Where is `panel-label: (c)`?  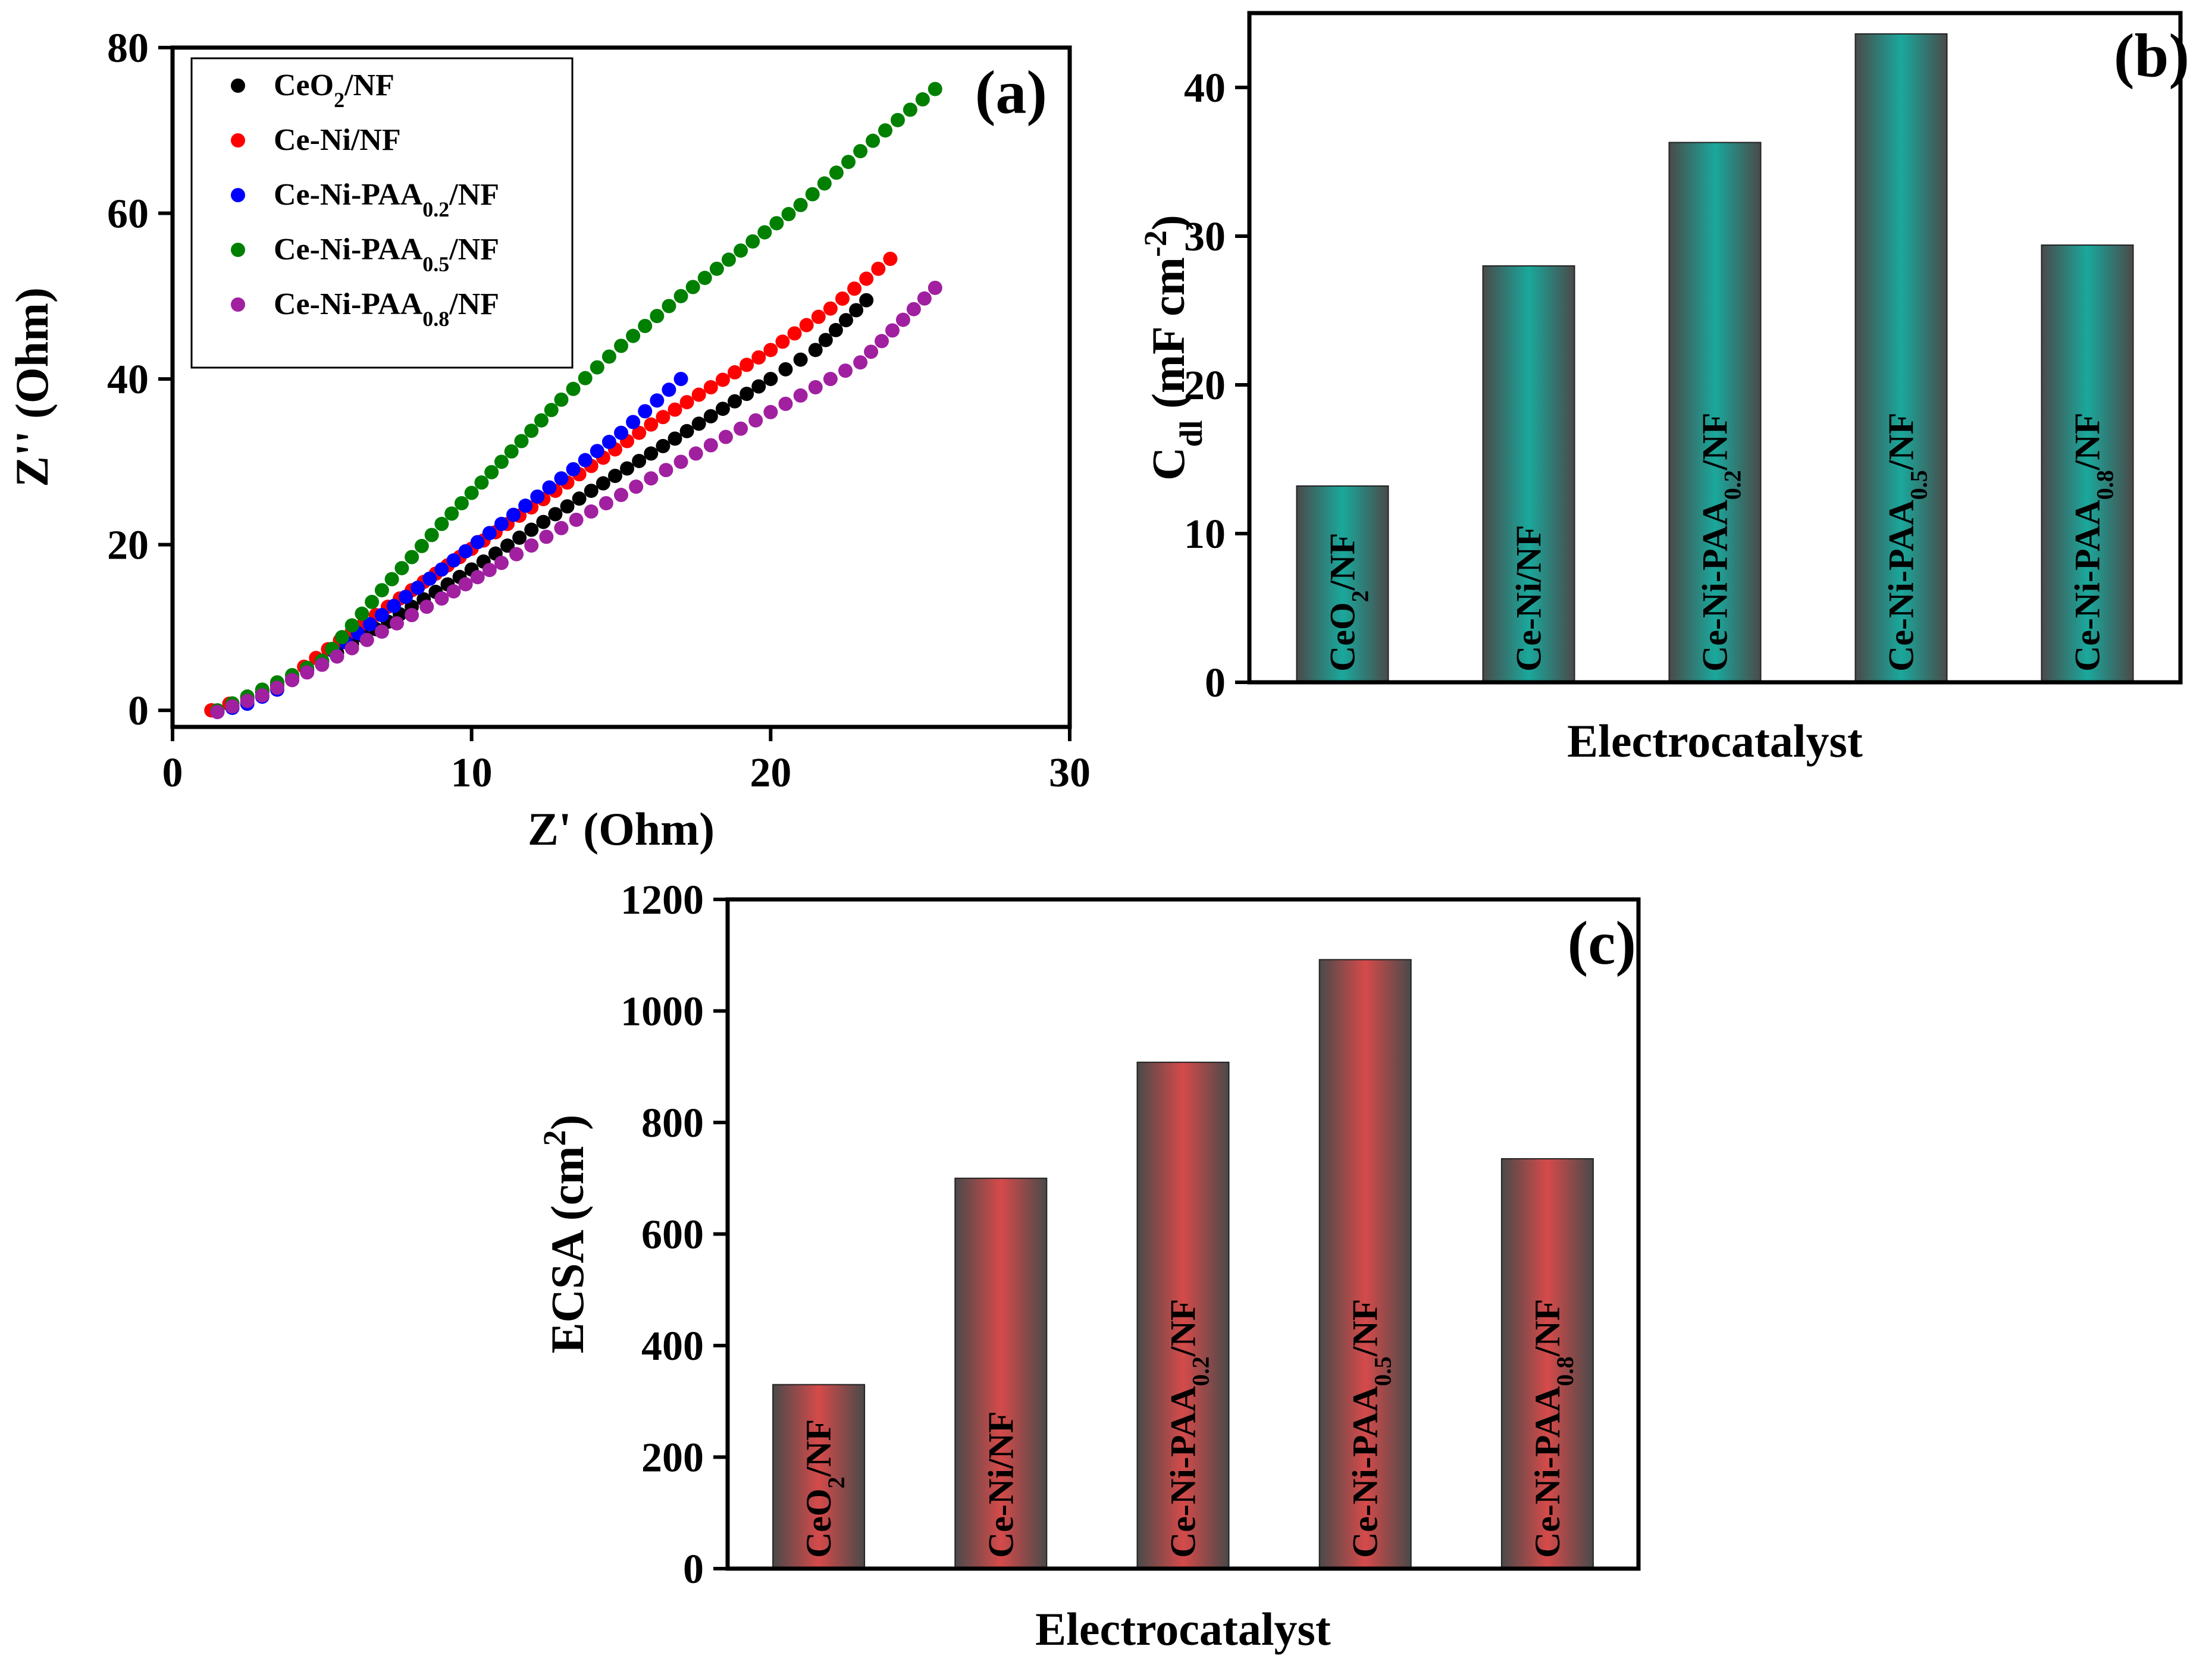 panel-label: (c) is located at coordinates (1602, 943).